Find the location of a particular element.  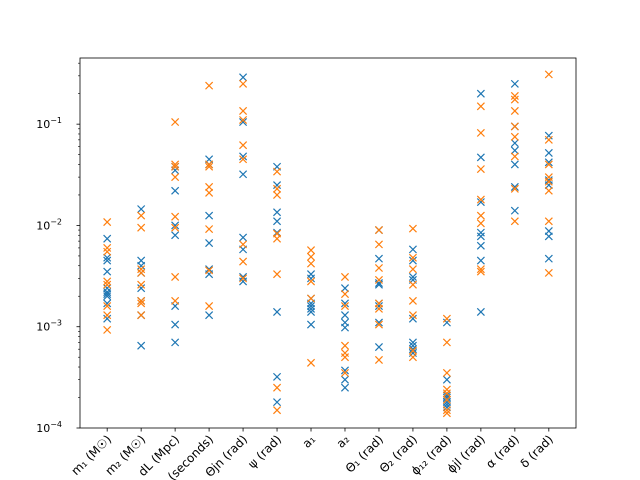

y-tick-label: 10⁻¹ is located at coordinates (49, 123).